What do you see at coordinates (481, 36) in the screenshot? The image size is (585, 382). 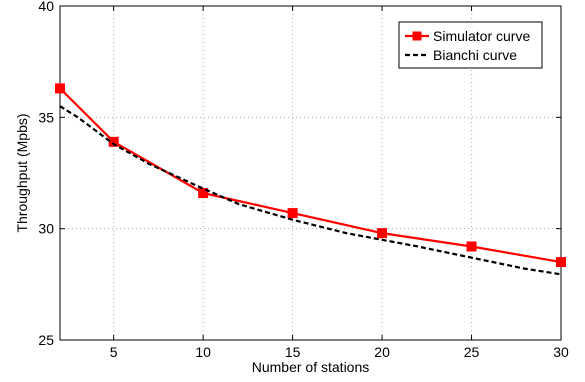 I see `legend-label: Simulator curve` at bounding box center [481, 36].